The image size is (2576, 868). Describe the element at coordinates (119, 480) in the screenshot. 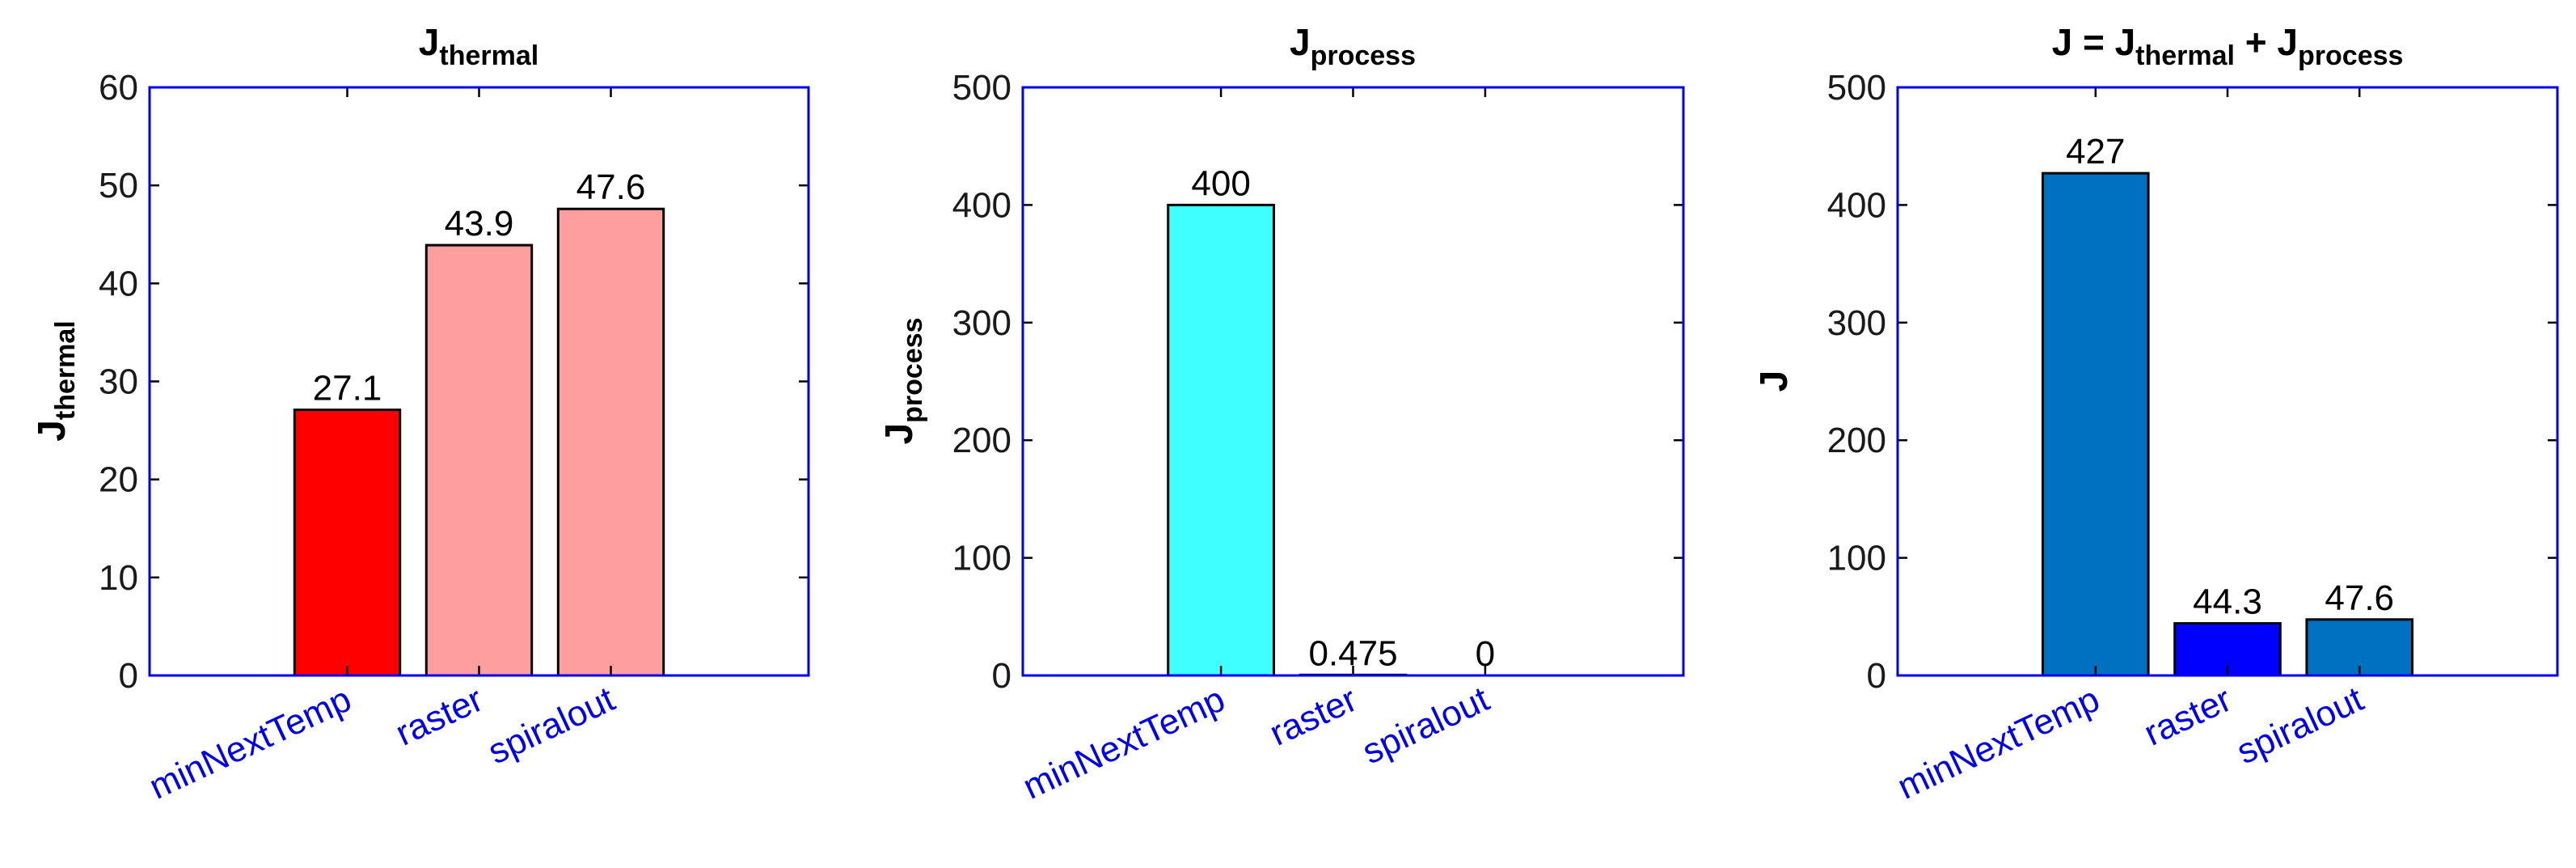

I see `y-tick-label: 20` at that location.